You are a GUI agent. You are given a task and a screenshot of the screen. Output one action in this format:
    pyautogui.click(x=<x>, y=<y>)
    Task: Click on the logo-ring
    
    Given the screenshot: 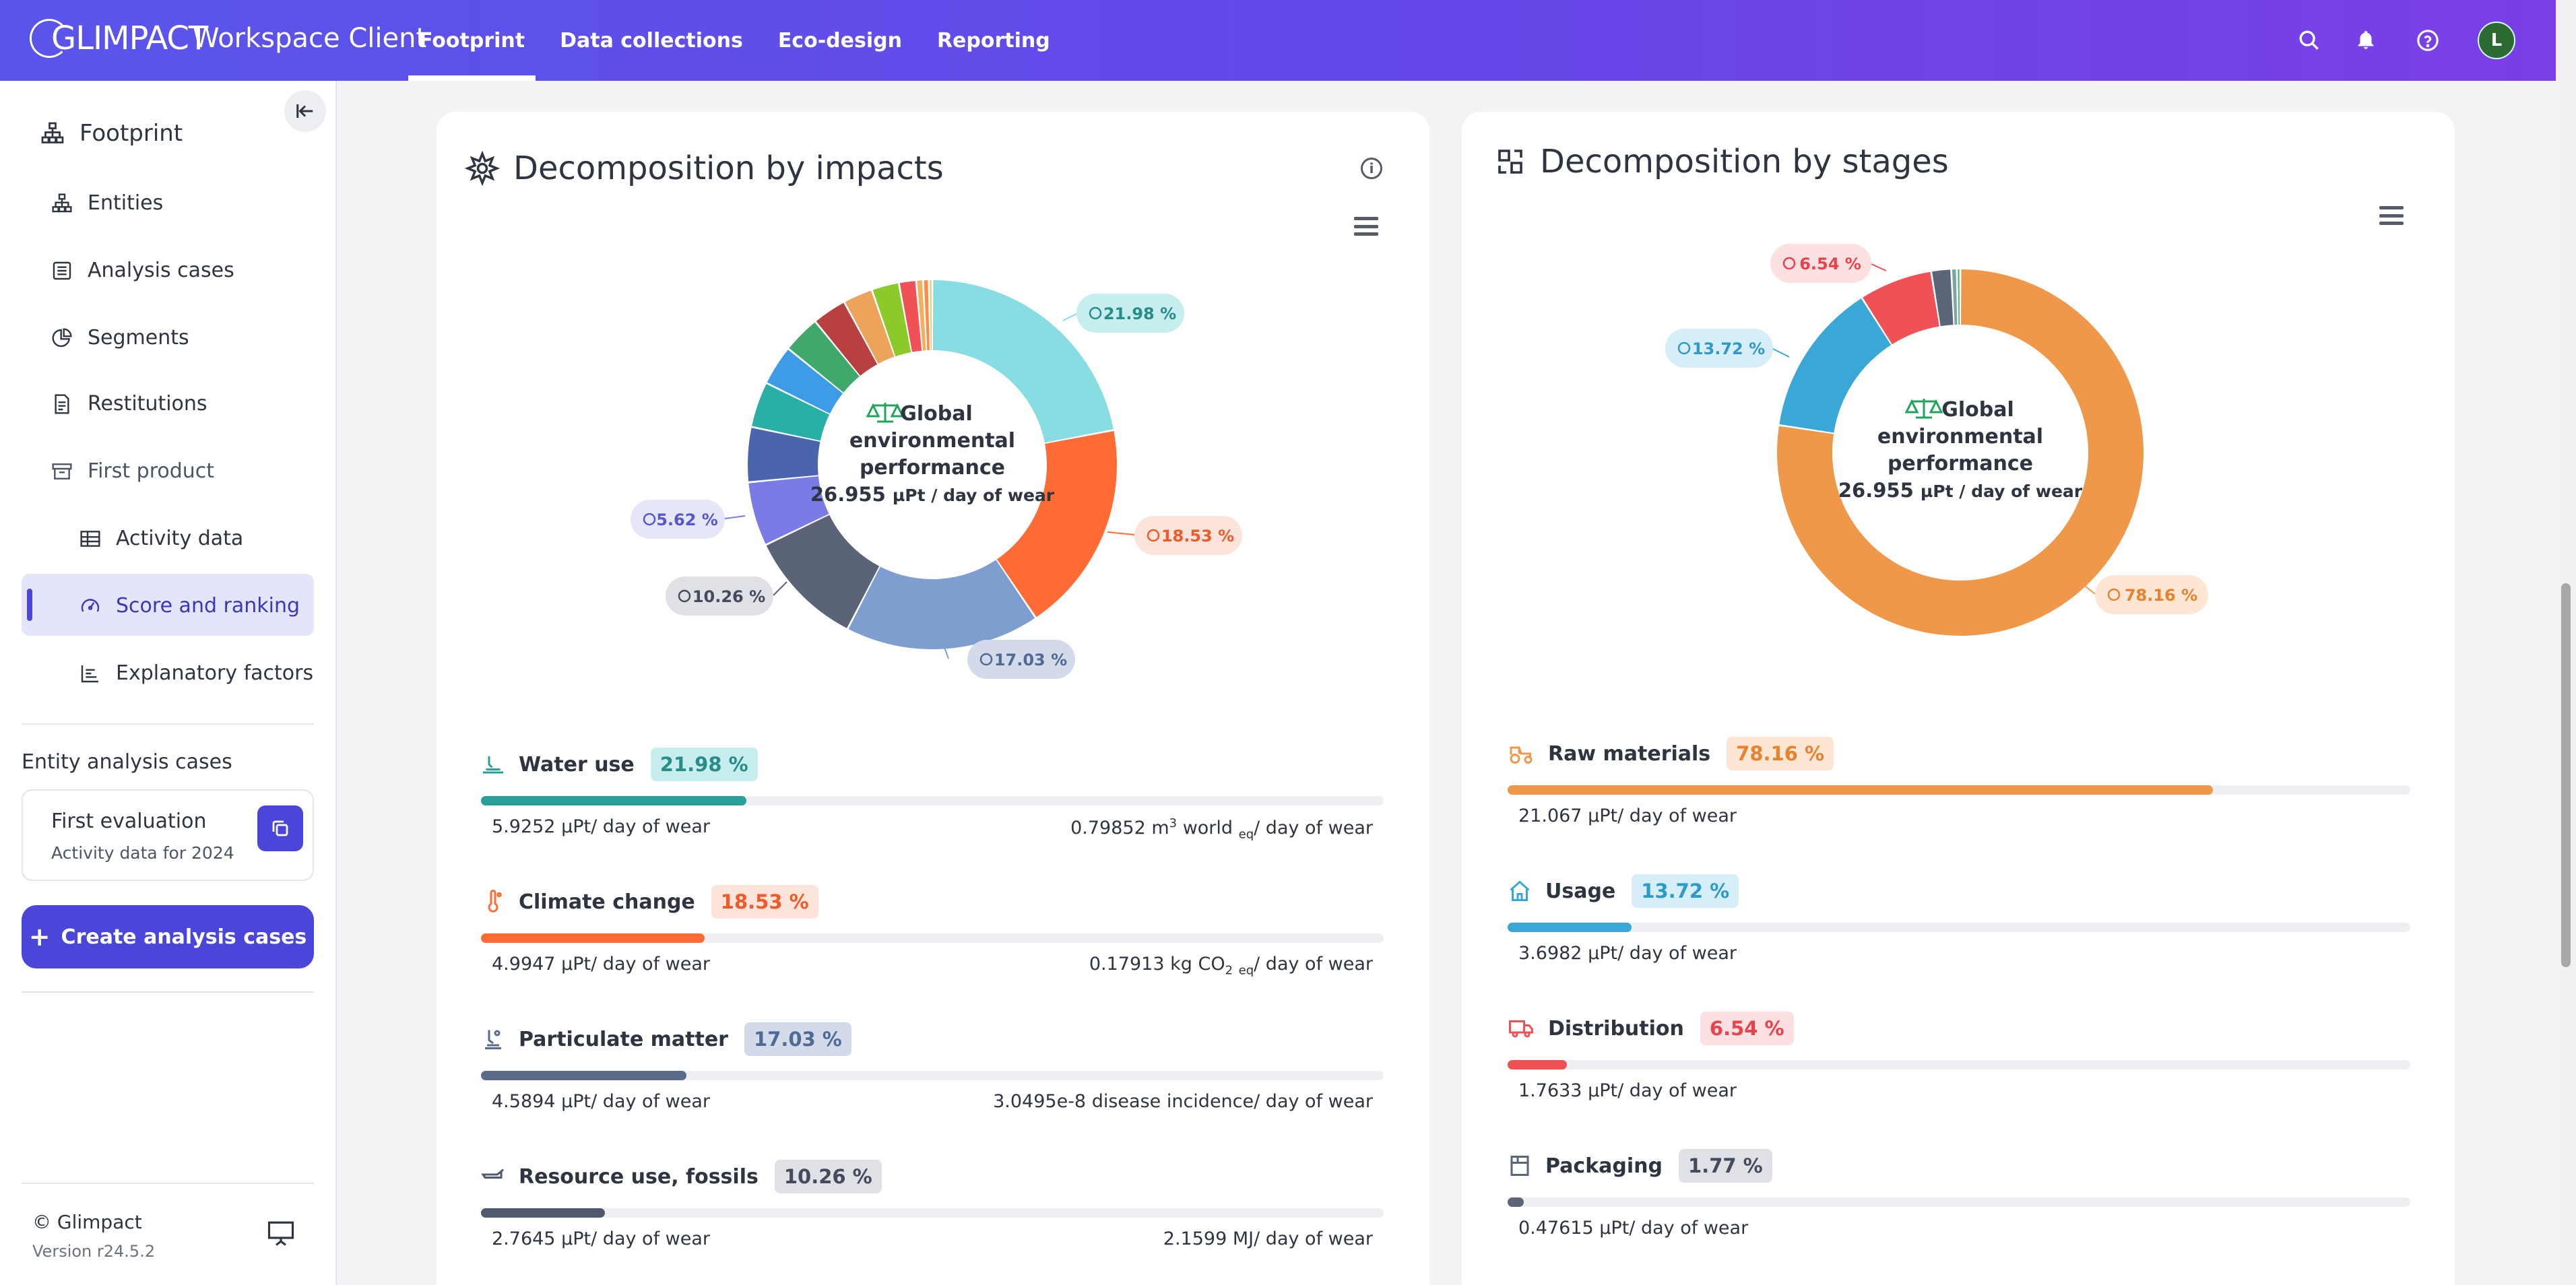 What is the action you would take?
    pyautogui.click(x=49, y=39)
    